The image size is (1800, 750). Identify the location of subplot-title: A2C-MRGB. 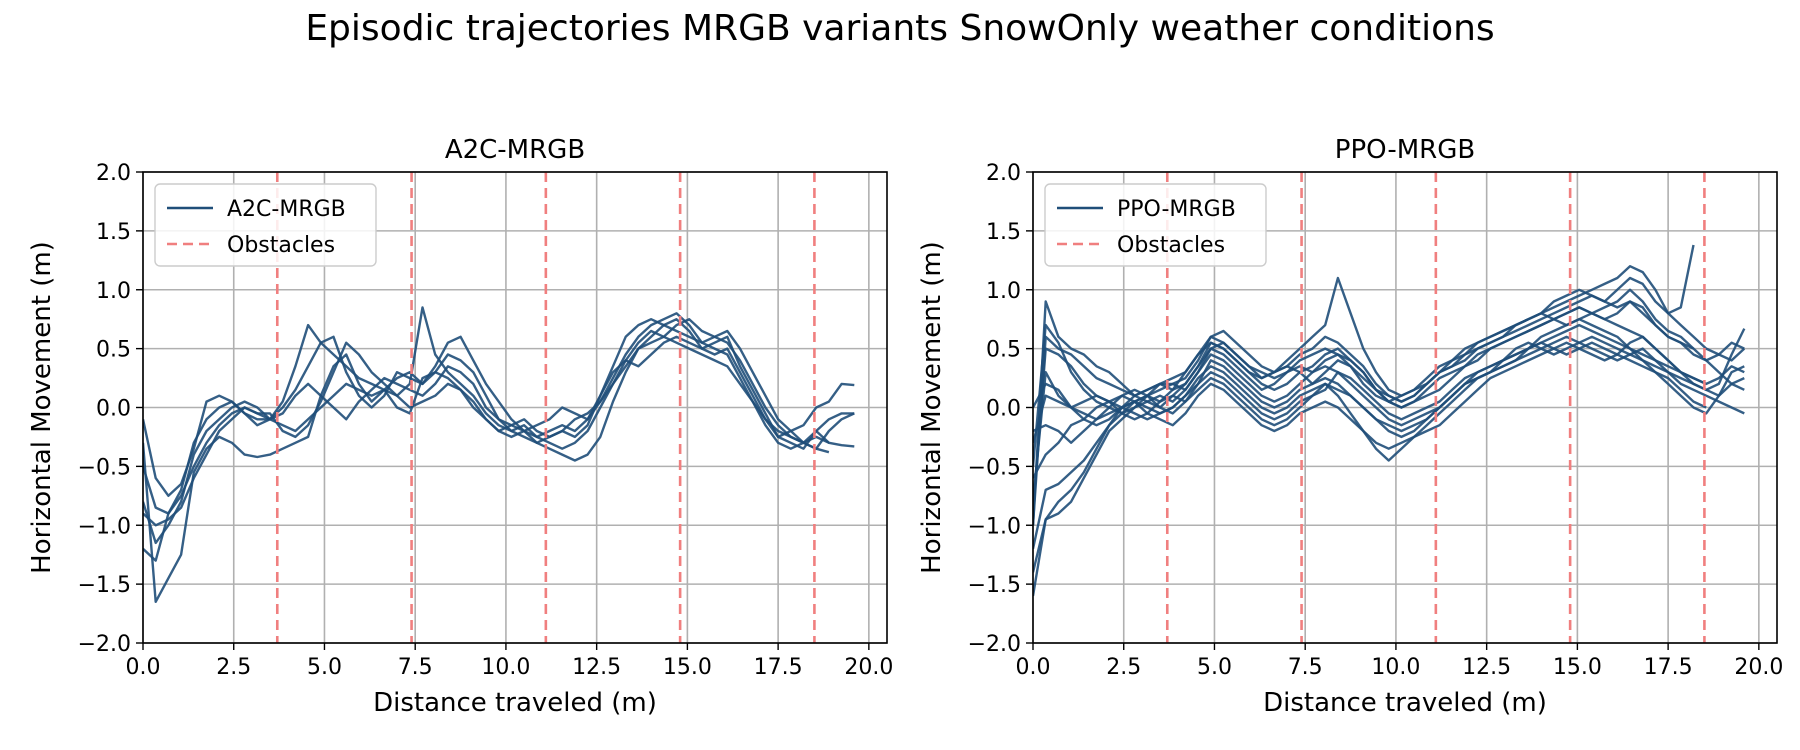
(515, 150).